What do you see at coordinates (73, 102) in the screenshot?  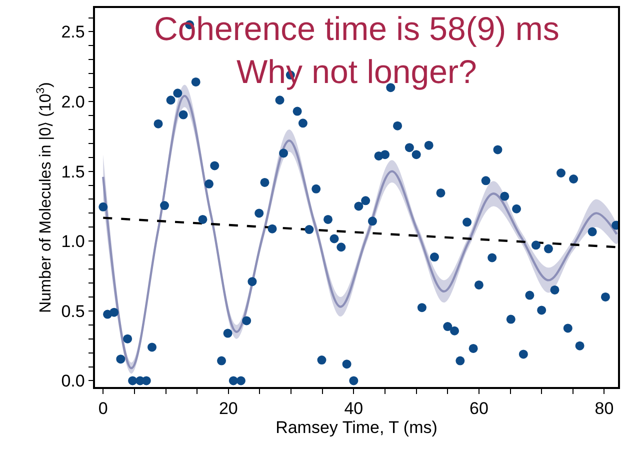 I see `y-tick-label: 2.0` at bounding box center [73, 102].